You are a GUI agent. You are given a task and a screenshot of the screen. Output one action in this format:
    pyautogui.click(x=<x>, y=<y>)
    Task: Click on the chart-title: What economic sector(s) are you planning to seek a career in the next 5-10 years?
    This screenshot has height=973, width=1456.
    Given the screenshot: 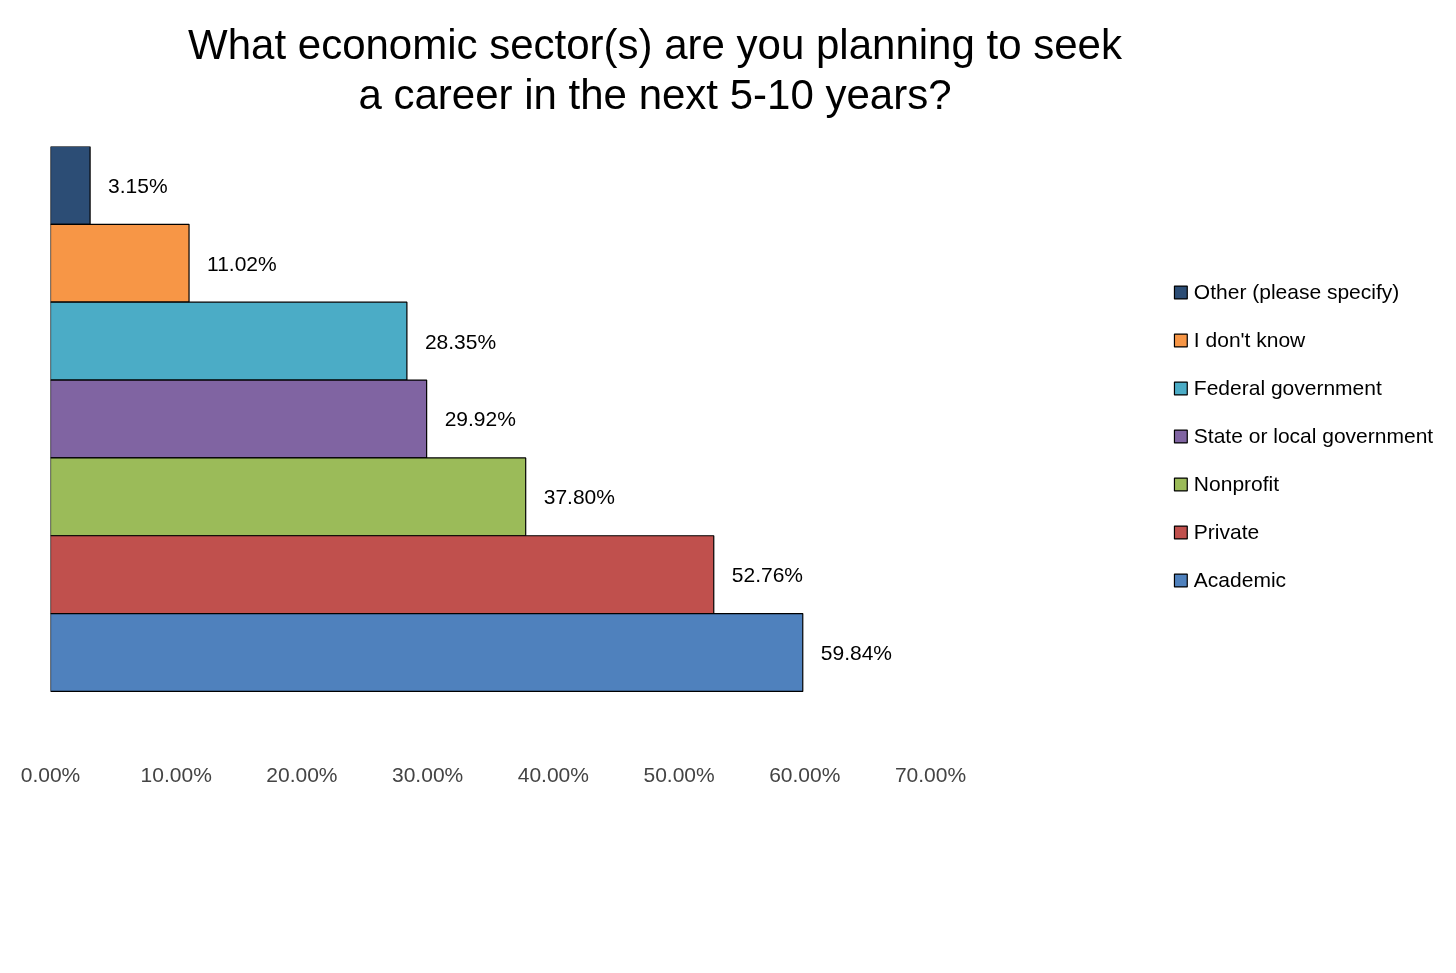 What is the action you would take?
    pyautogui.click(x=655, y=70)
    